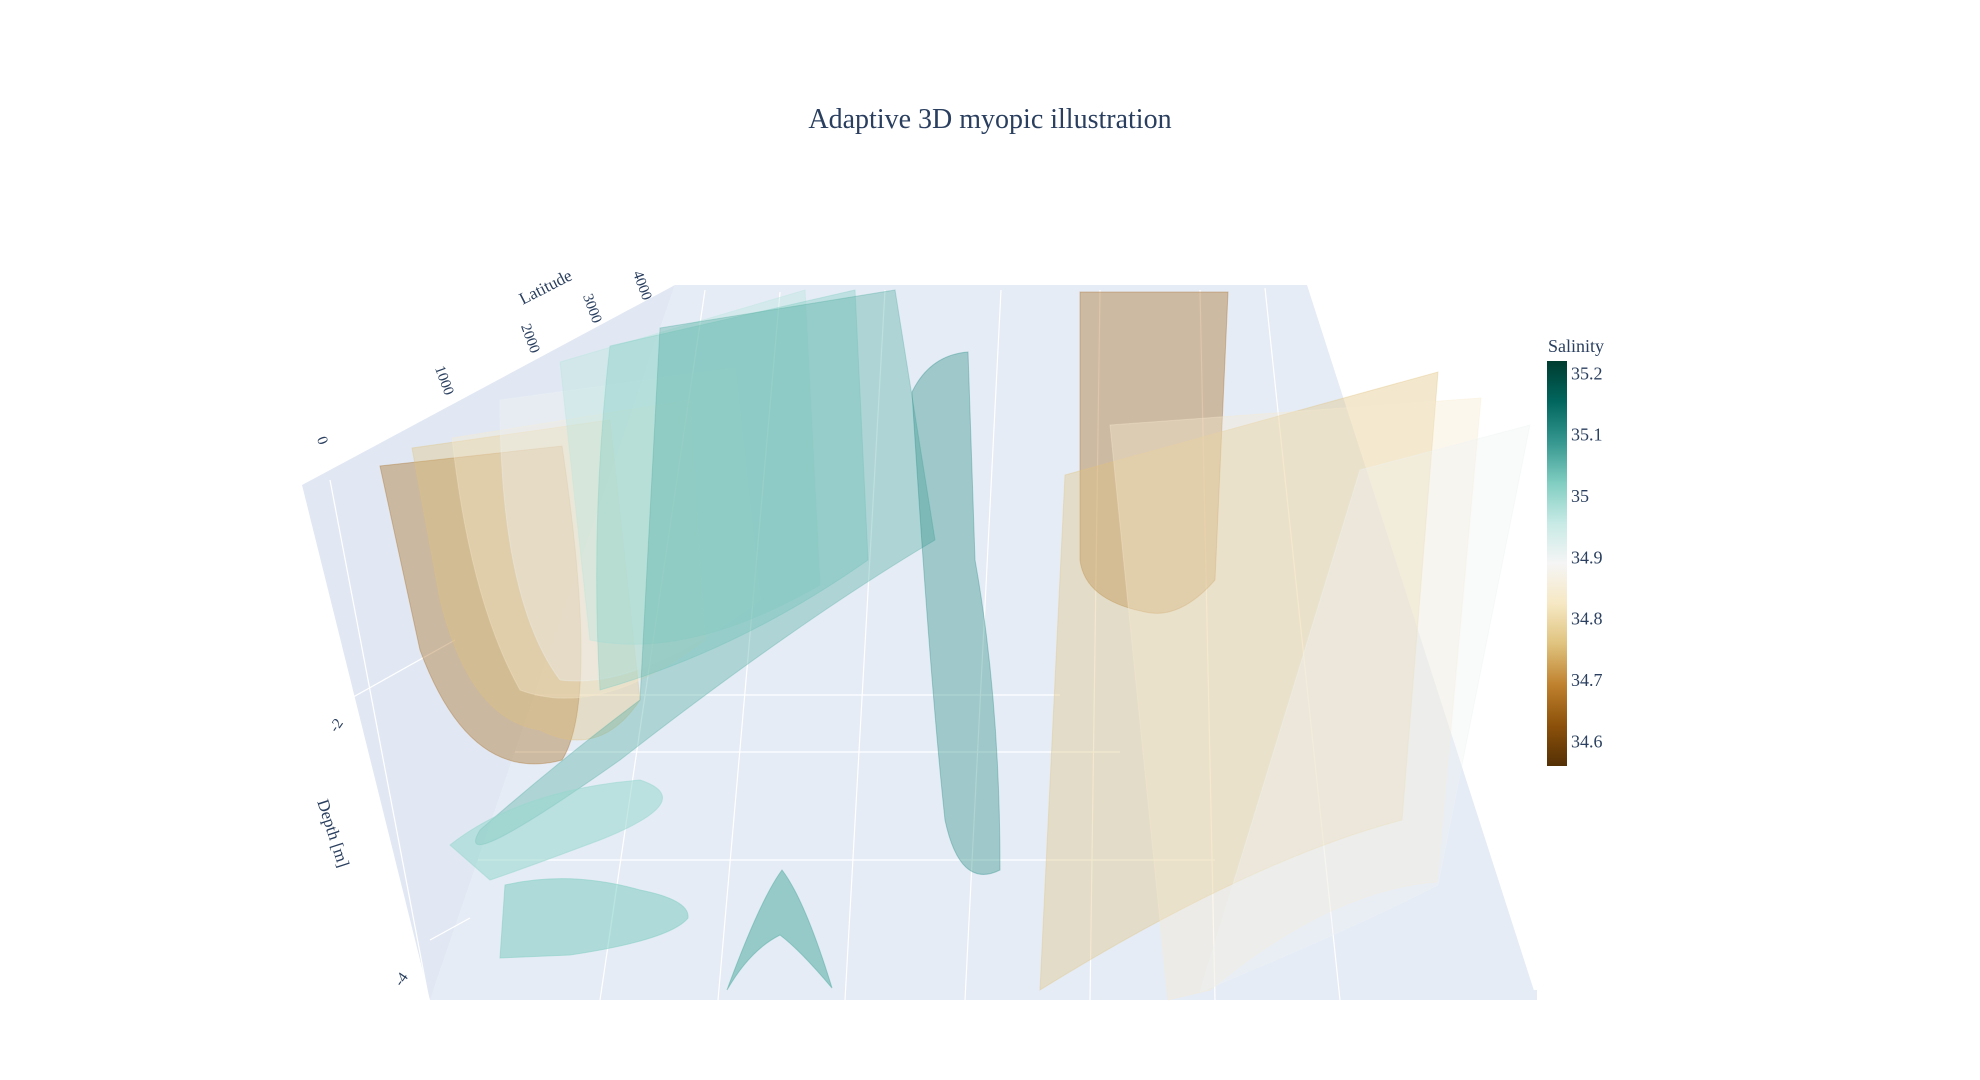  What do you see at coordinates (989, 119) in the screenshot?
I see `chart-title: Adaptive 3D myopic illustration` at bounding box center [989, 119].